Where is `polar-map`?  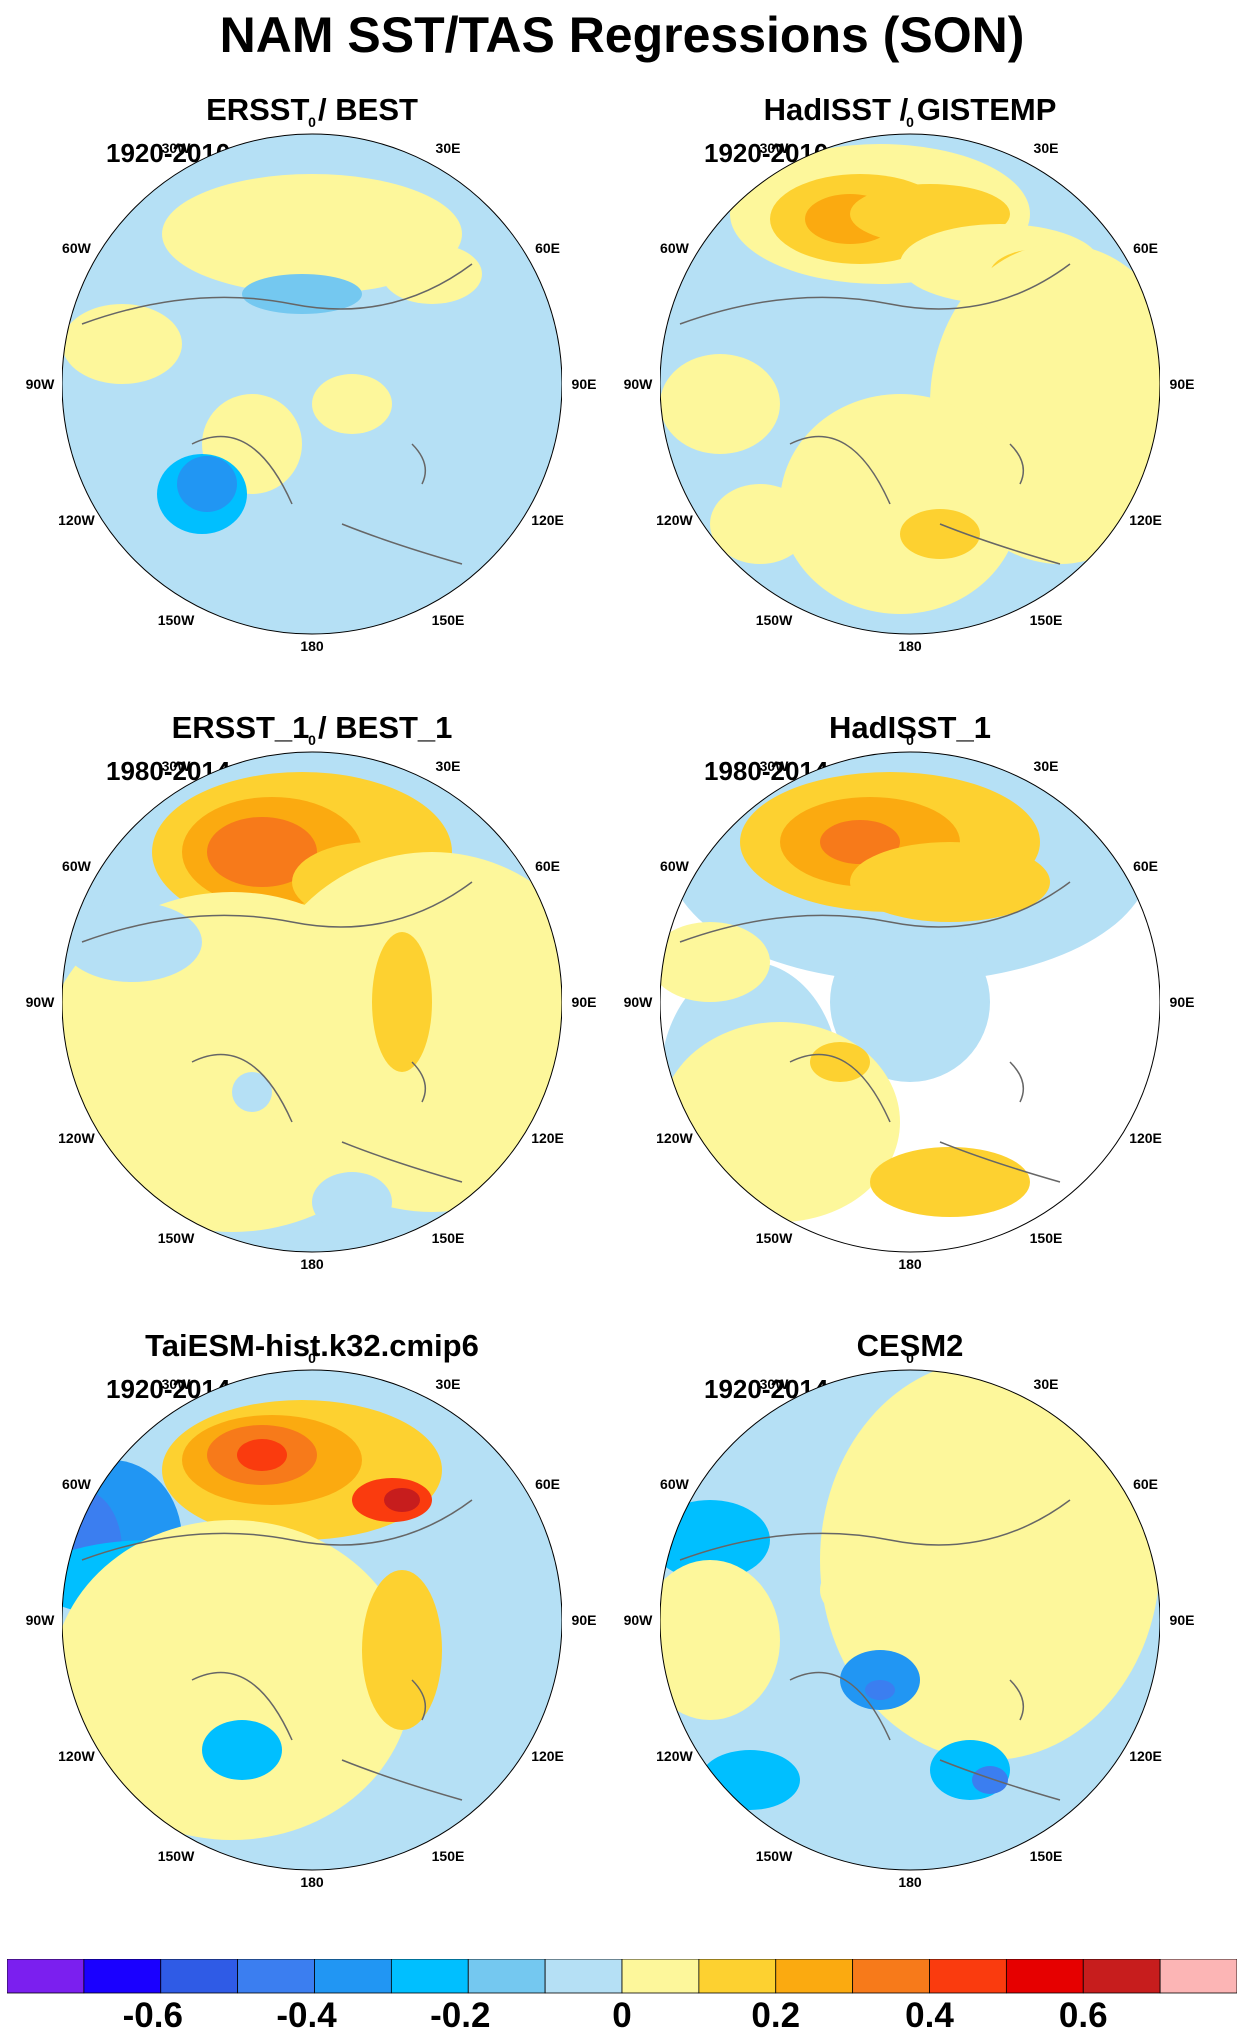 polar-map is located at coordinates (312, 384).